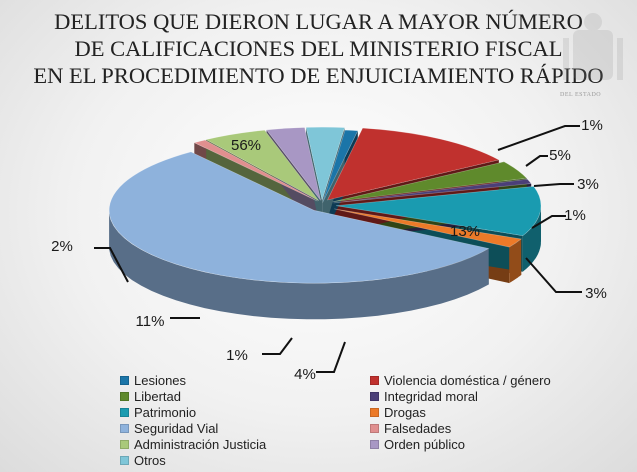 The height and width of the screenshot is (472, 637). What do you see at coordinates (237, 355) in the screenshot?
I see `data-label-4: 1%` at bounding box center [237, 355].